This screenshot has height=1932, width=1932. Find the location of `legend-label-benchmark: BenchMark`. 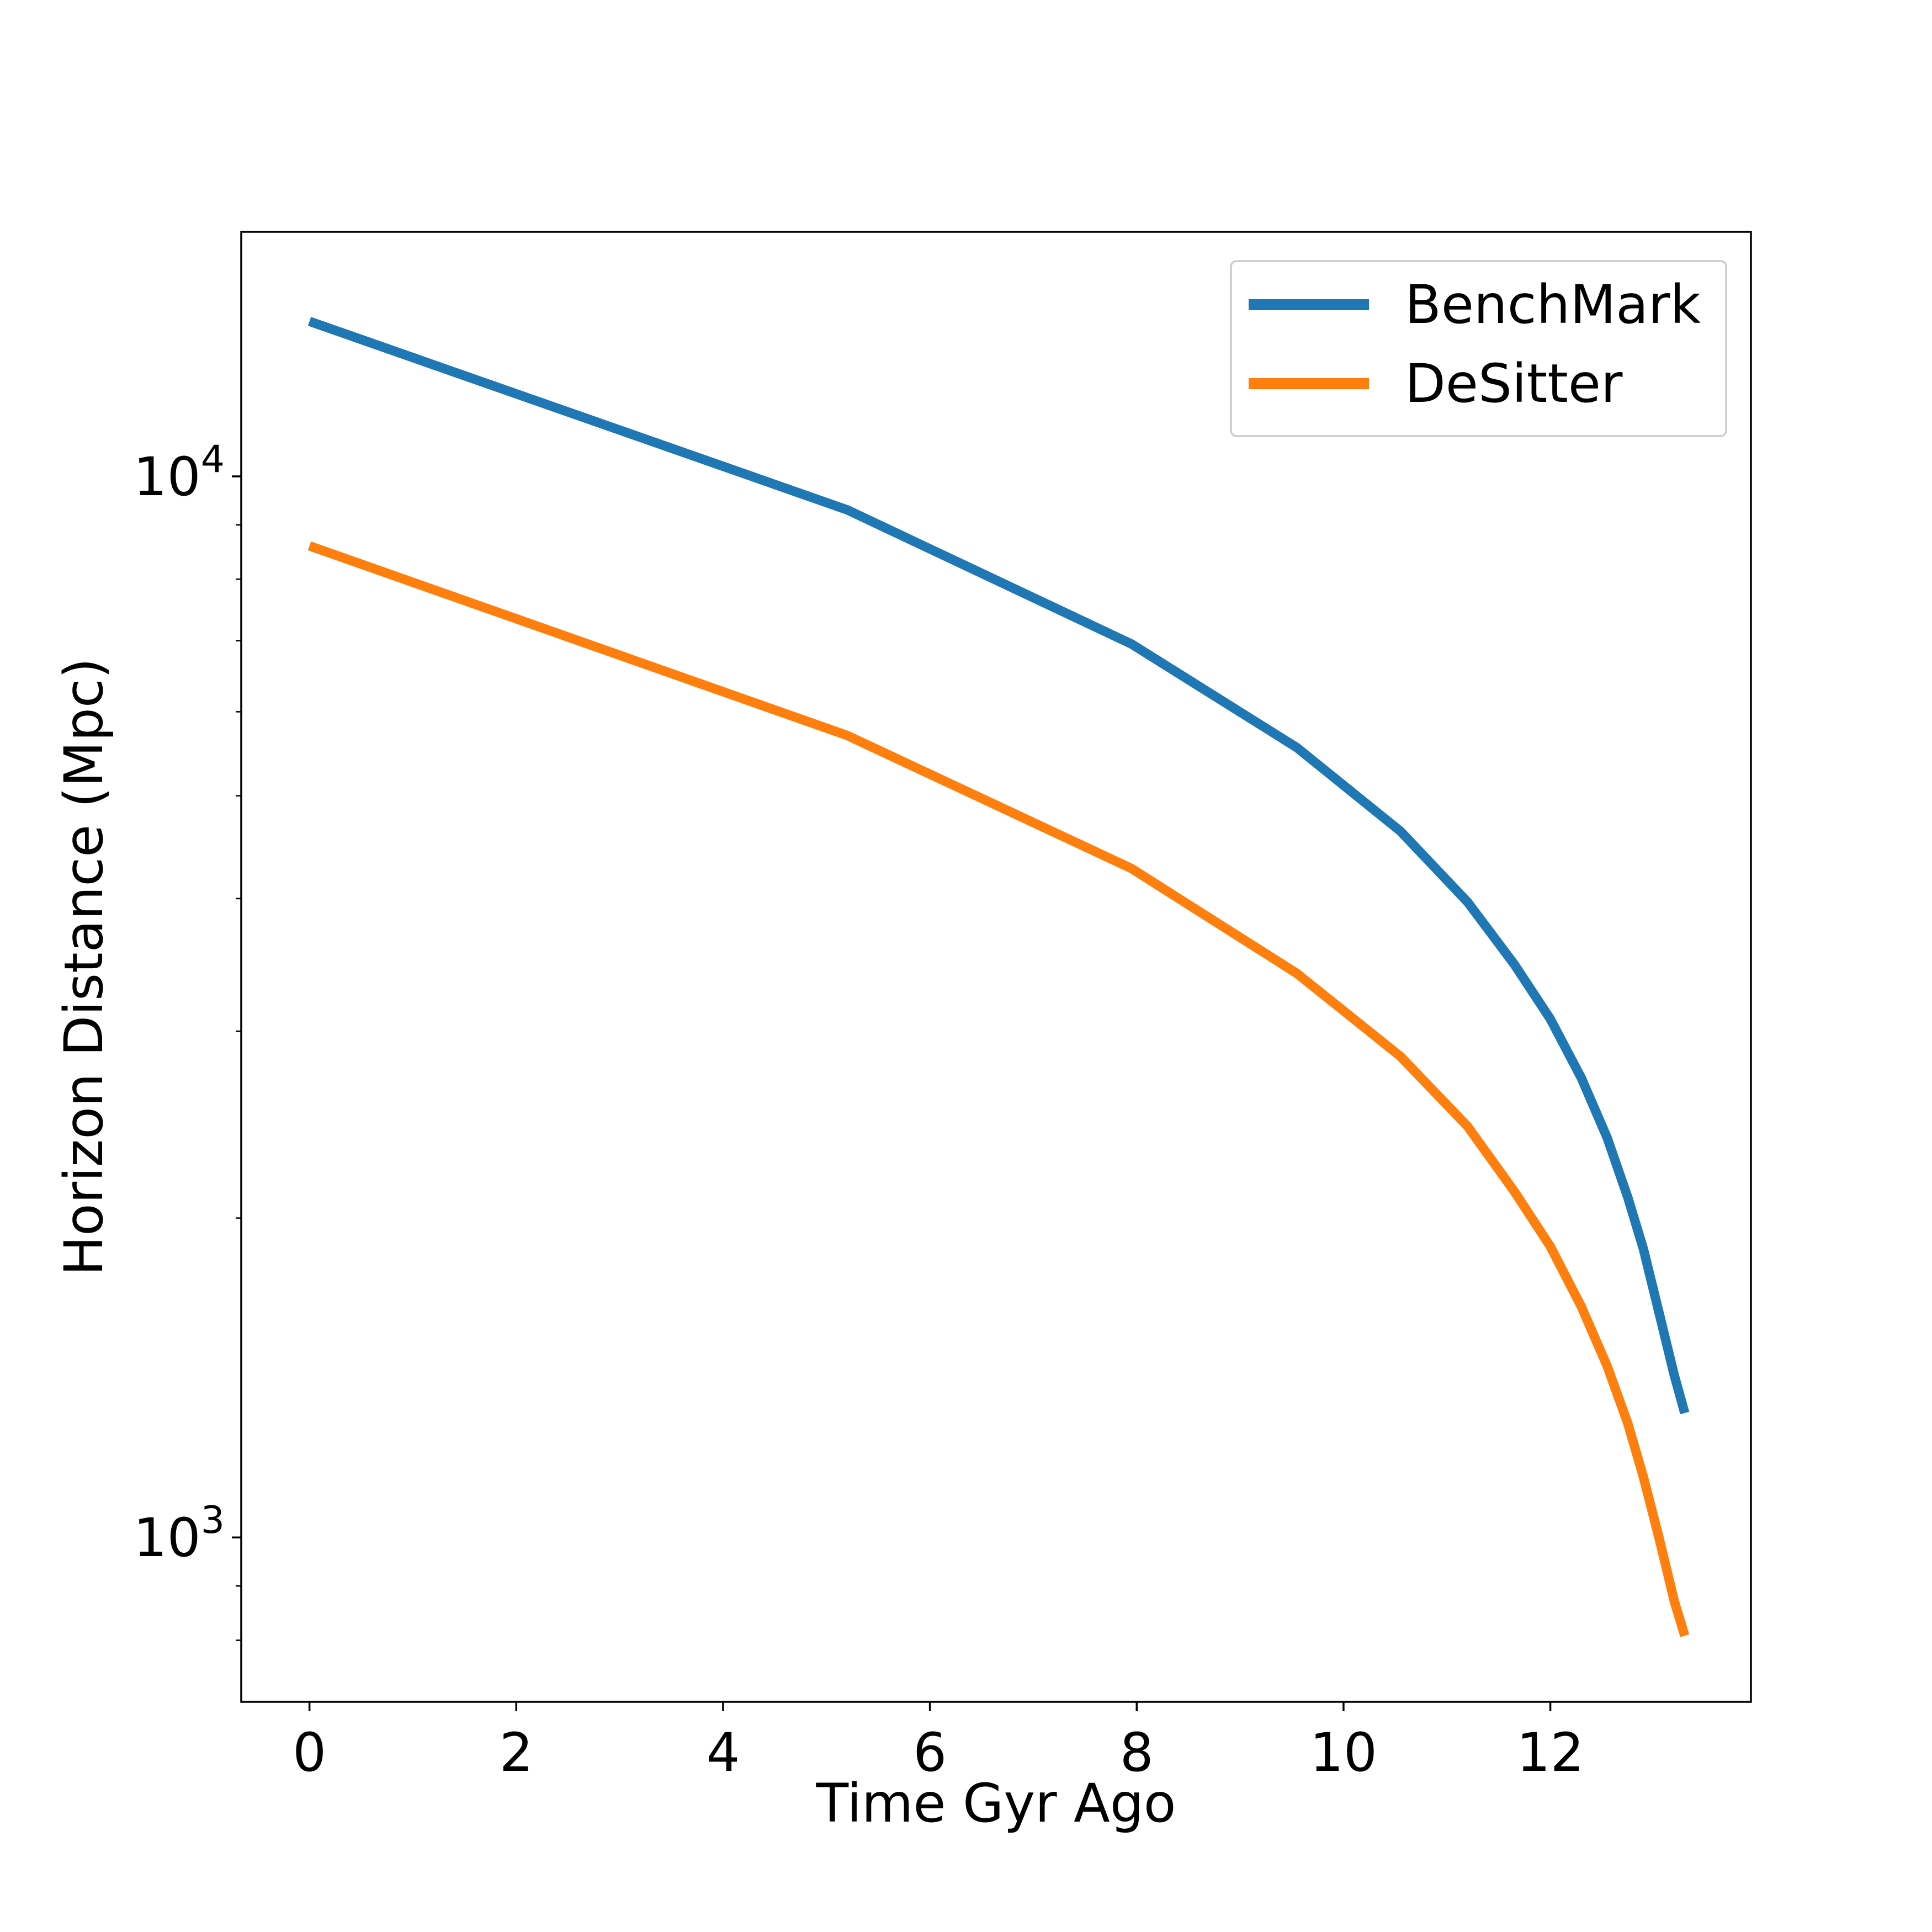

legend-label-benchmark: BenchMark is located at coordinates (1553, 305).